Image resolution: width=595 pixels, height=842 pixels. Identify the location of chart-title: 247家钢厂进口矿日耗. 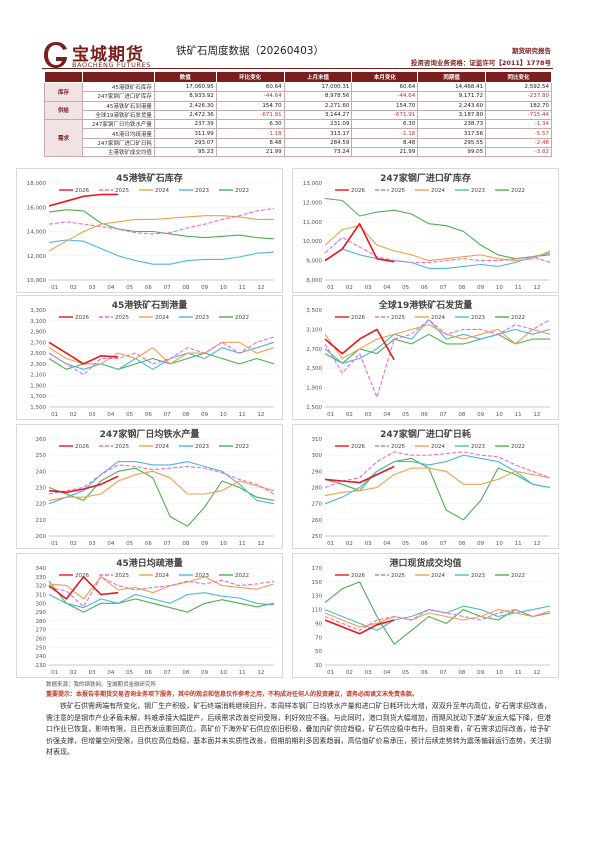
(425, 435).